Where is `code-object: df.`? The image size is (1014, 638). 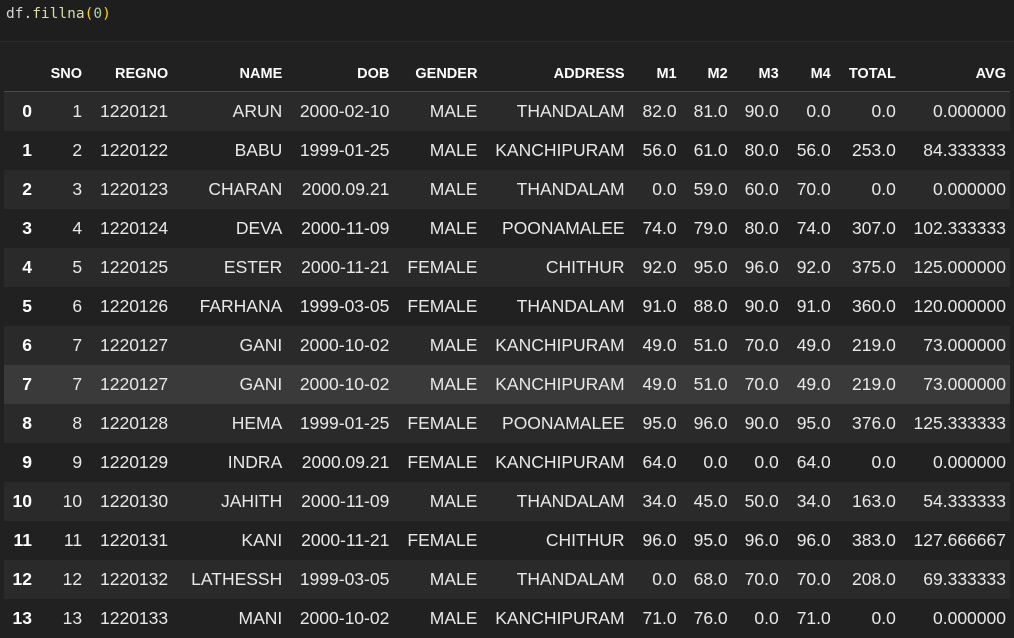 code-object: df. is located at coordinates (19, 14).